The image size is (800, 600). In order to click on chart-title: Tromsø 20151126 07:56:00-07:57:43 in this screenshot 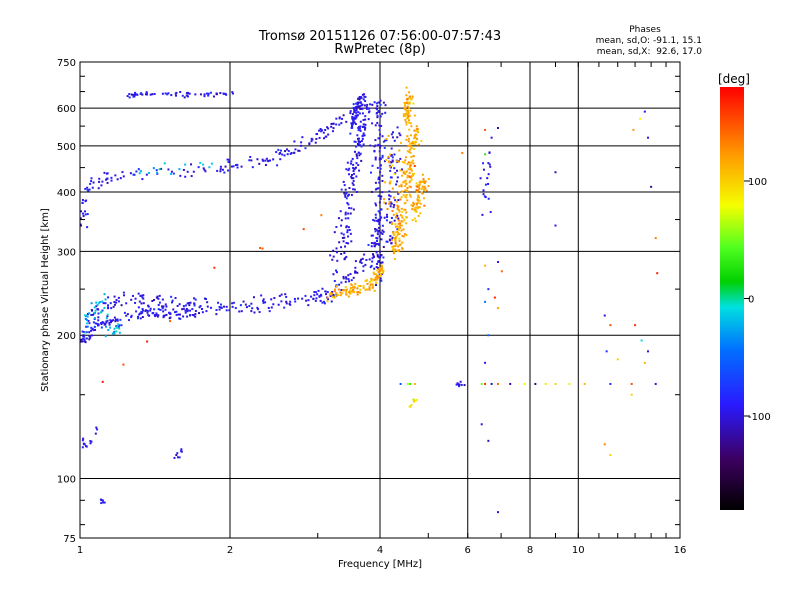, I will do `click(379, 36)`.